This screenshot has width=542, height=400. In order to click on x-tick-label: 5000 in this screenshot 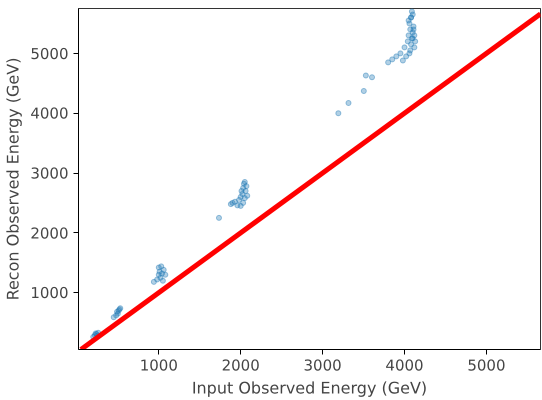, I will do `click(486, 365)`.